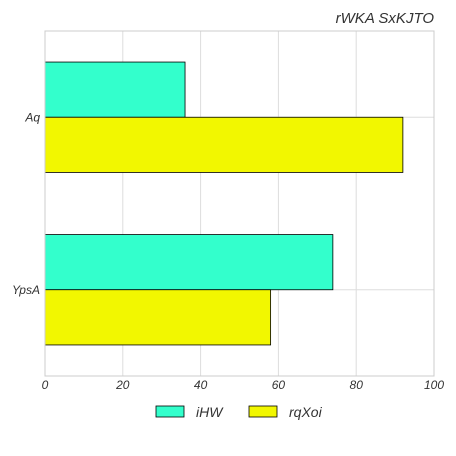 The image size is (456, 456). Describe the element at coordinates (189, 262) in the screenshot. I see `bar-iHW-YpsA` at that location.